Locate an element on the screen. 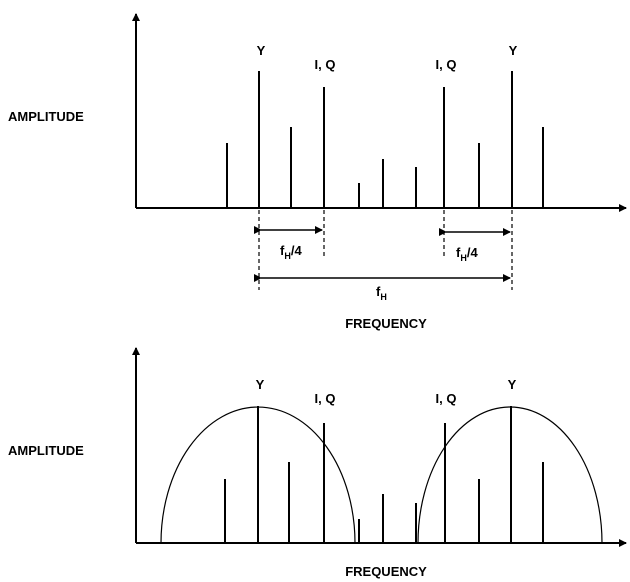 Image resolution: width=630 pixels, height=582 pixels. top-label-iq-left: I, Q is located at coordinates (325, 64).